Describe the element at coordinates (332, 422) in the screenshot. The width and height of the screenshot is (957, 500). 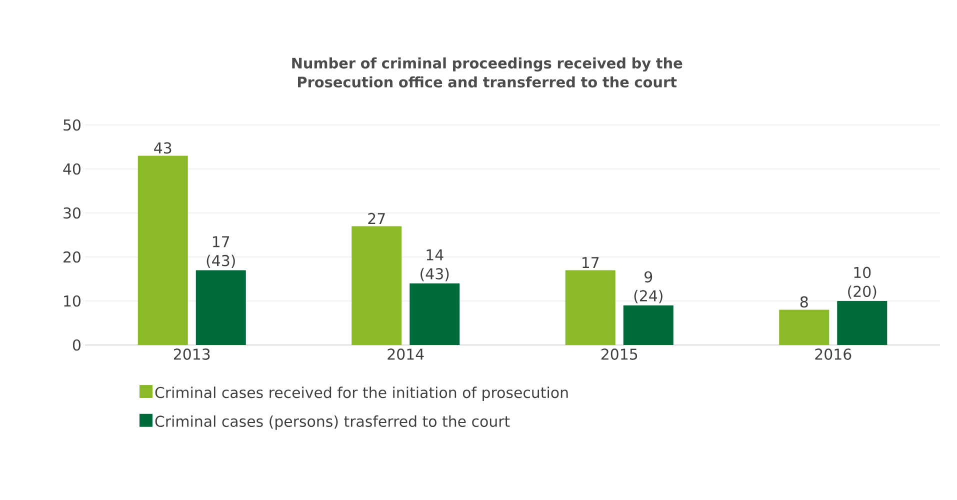
I see `legend-label: Criminal cases (persons) trasferred to the court` at that location.